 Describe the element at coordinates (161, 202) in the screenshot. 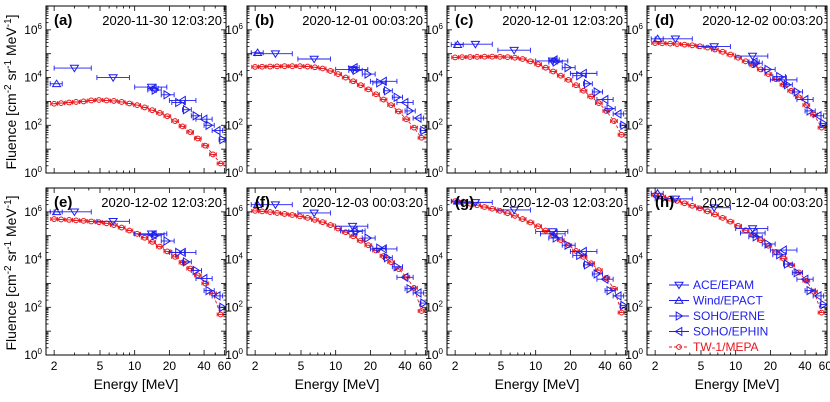

I see `panel-date: 2020-12-02 12:03:20` at that location.